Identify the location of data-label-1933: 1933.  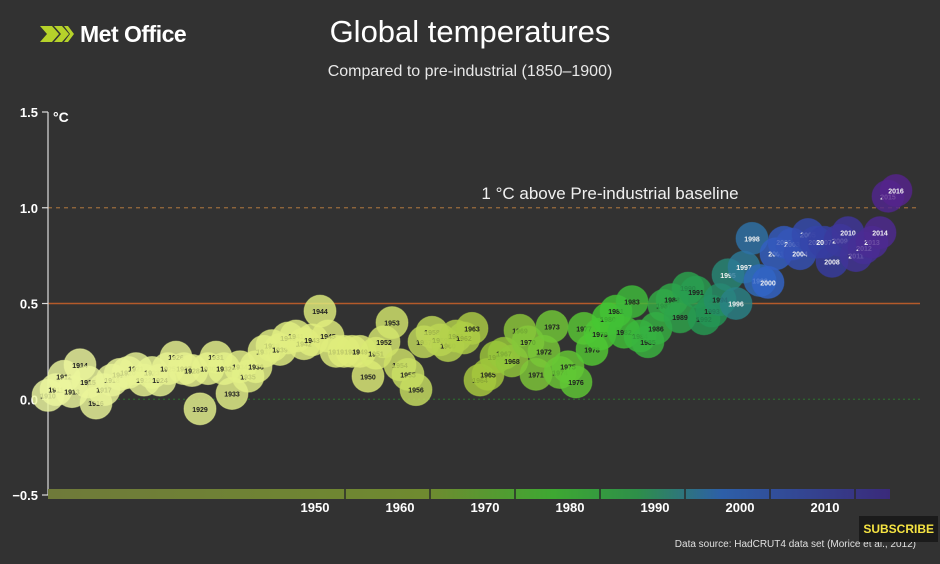
(232, 395).